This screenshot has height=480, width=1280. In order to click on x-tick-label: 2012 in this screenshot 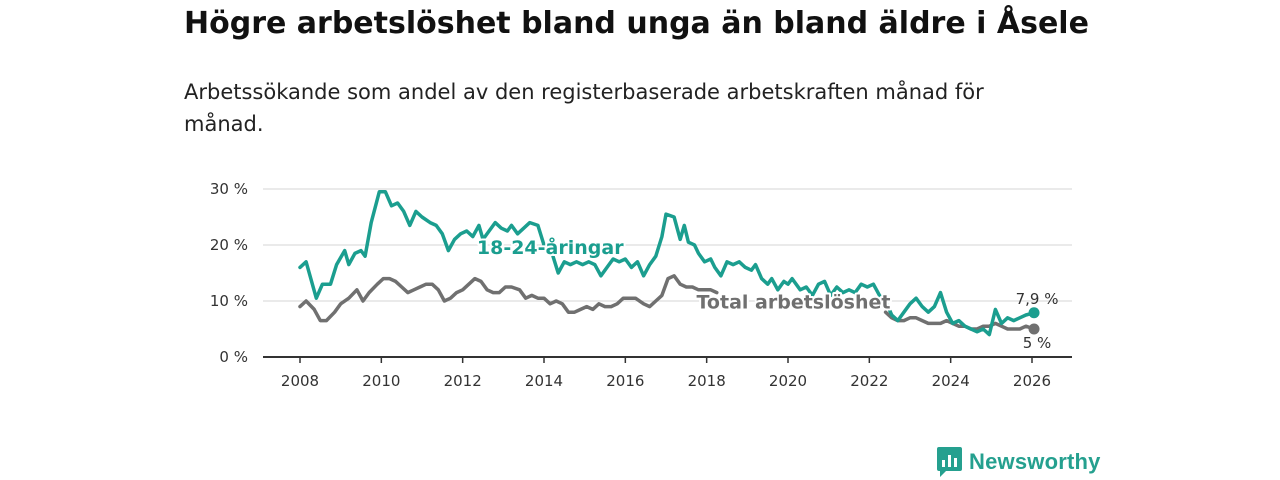, I will do `click(463, 381)`.